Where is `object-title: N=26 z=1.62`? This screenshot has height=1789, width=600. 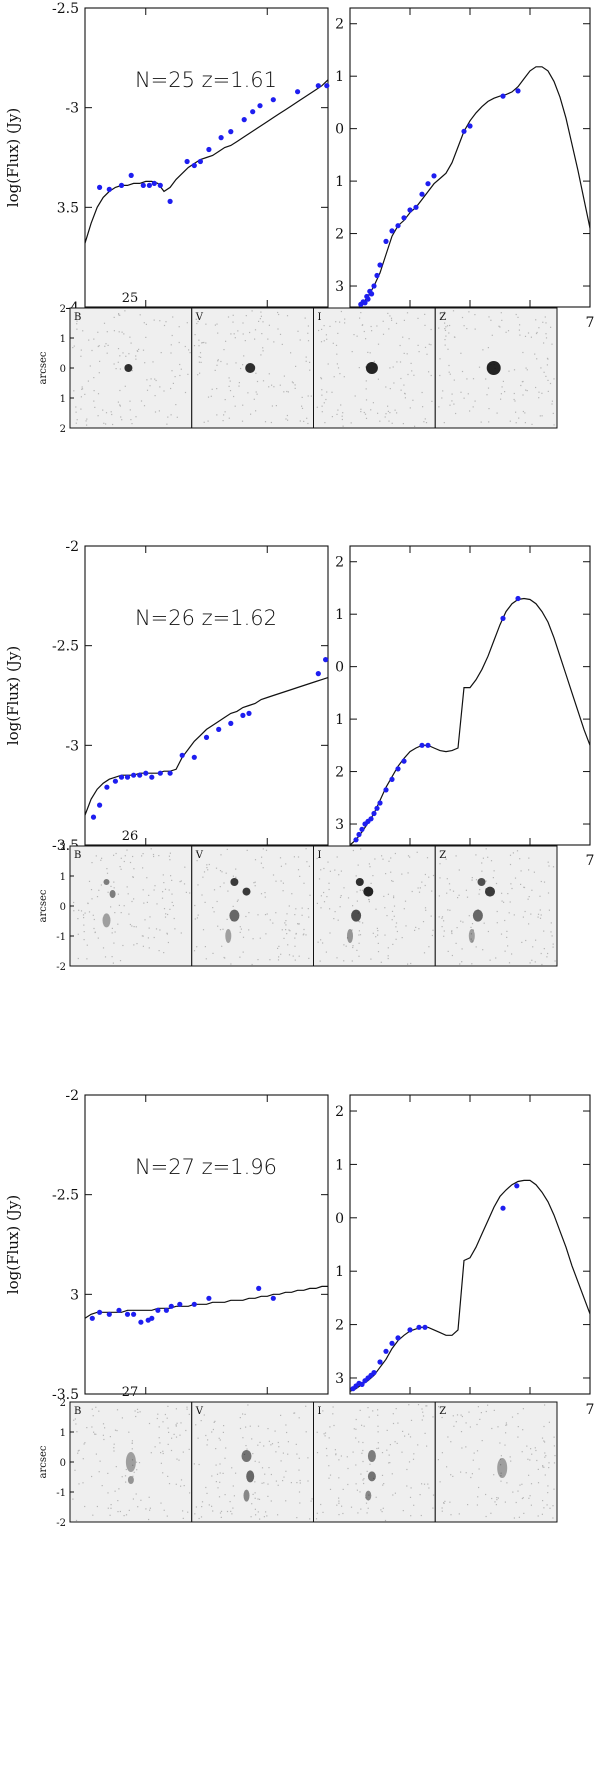
object-title: N=26 z=1.62 is located at coordinates (206, 618).